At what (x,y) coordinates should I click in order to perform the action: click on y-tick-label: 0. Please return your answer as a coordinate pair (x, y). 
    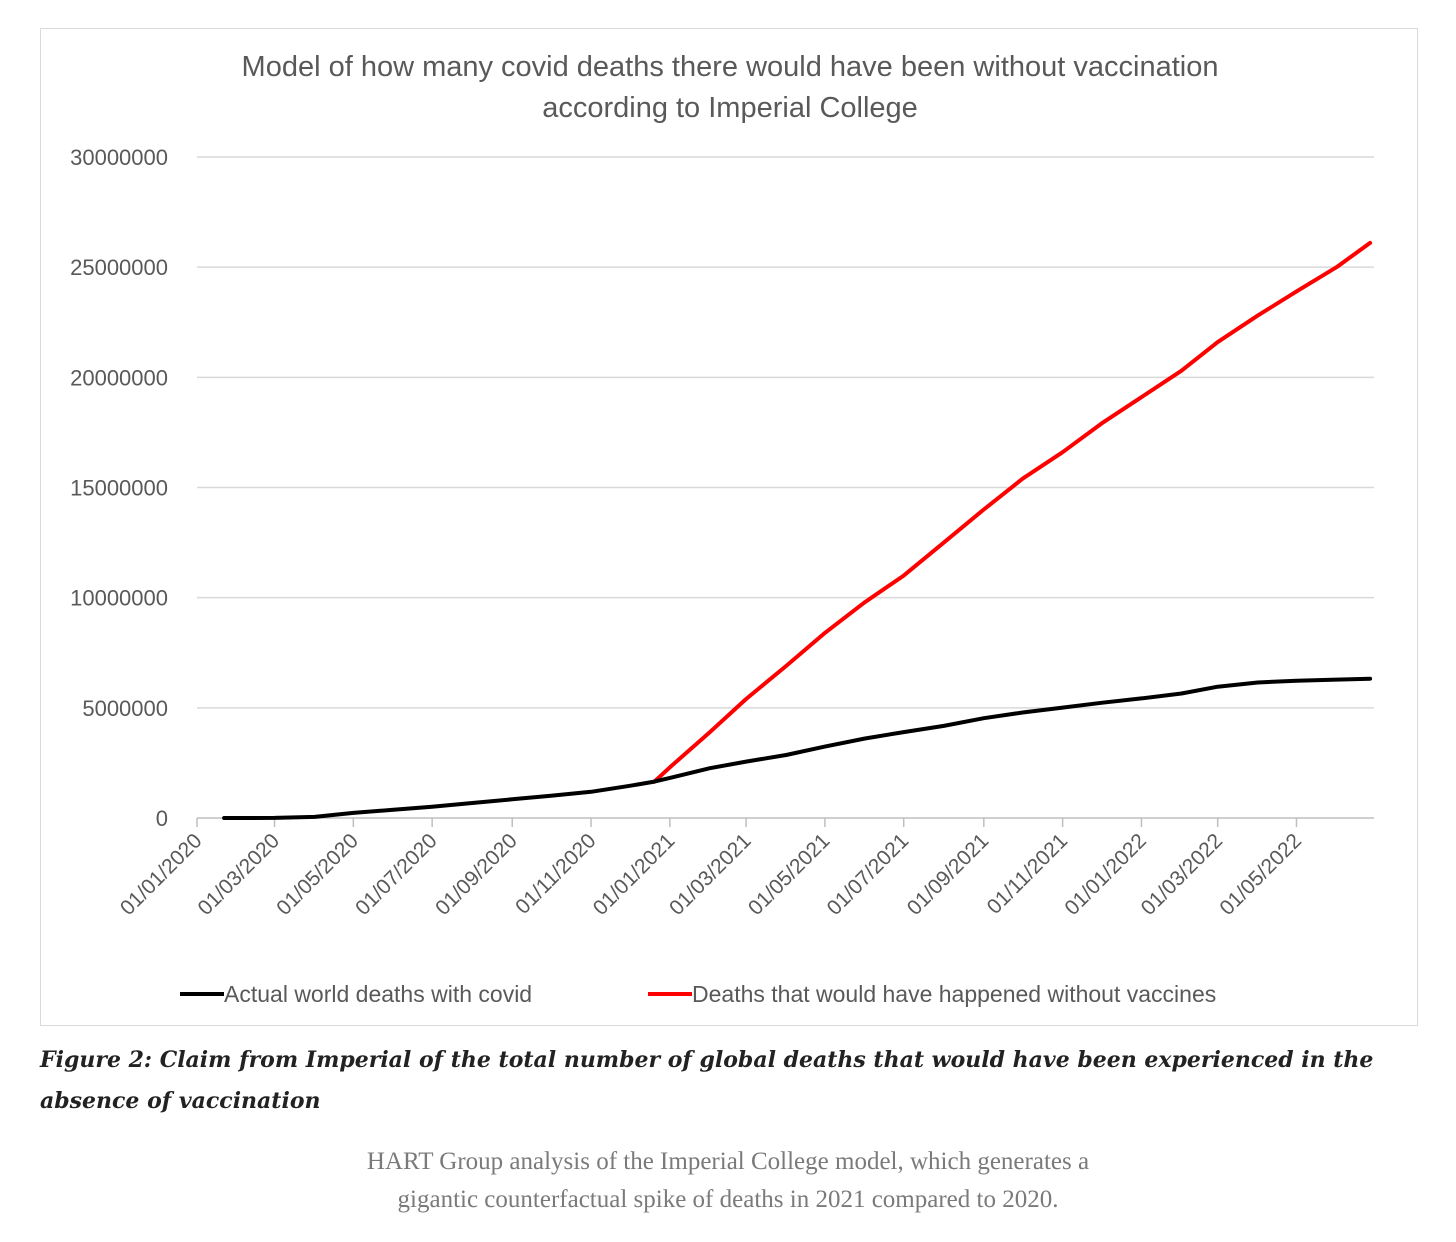
    Looking at the image, I should click on (162, 818).